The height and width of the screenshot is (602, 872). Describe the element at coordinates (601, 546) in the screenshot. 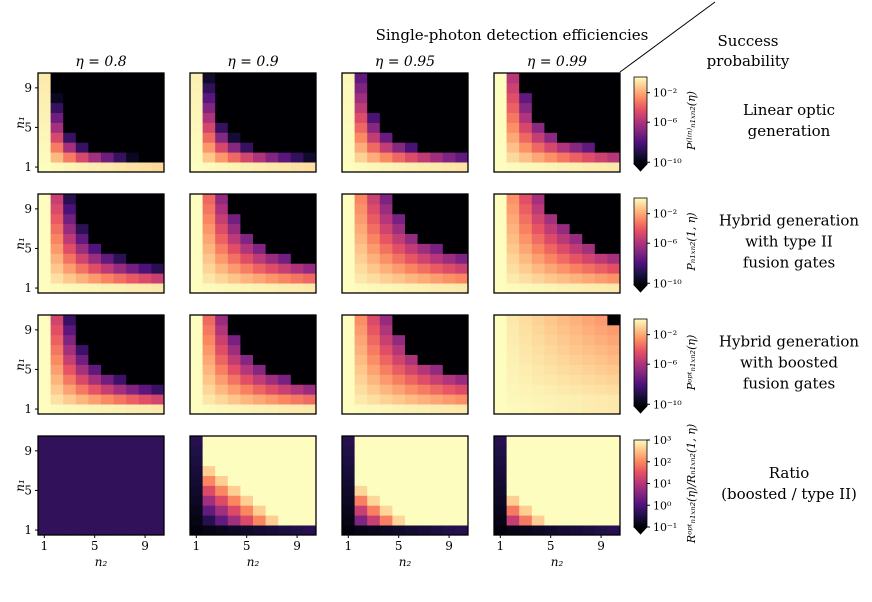

I see `x-tick-label: 9` at that location.